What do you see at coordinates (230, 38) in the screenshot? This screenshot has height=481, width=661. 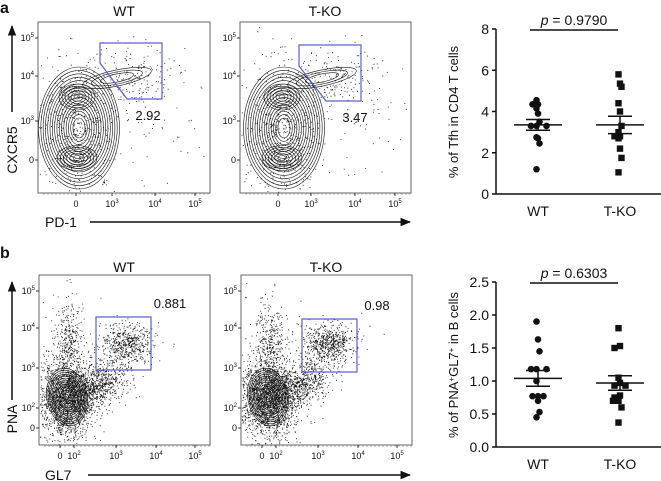 I see `y-tick-label: 105` at bounding box center [230, 38].